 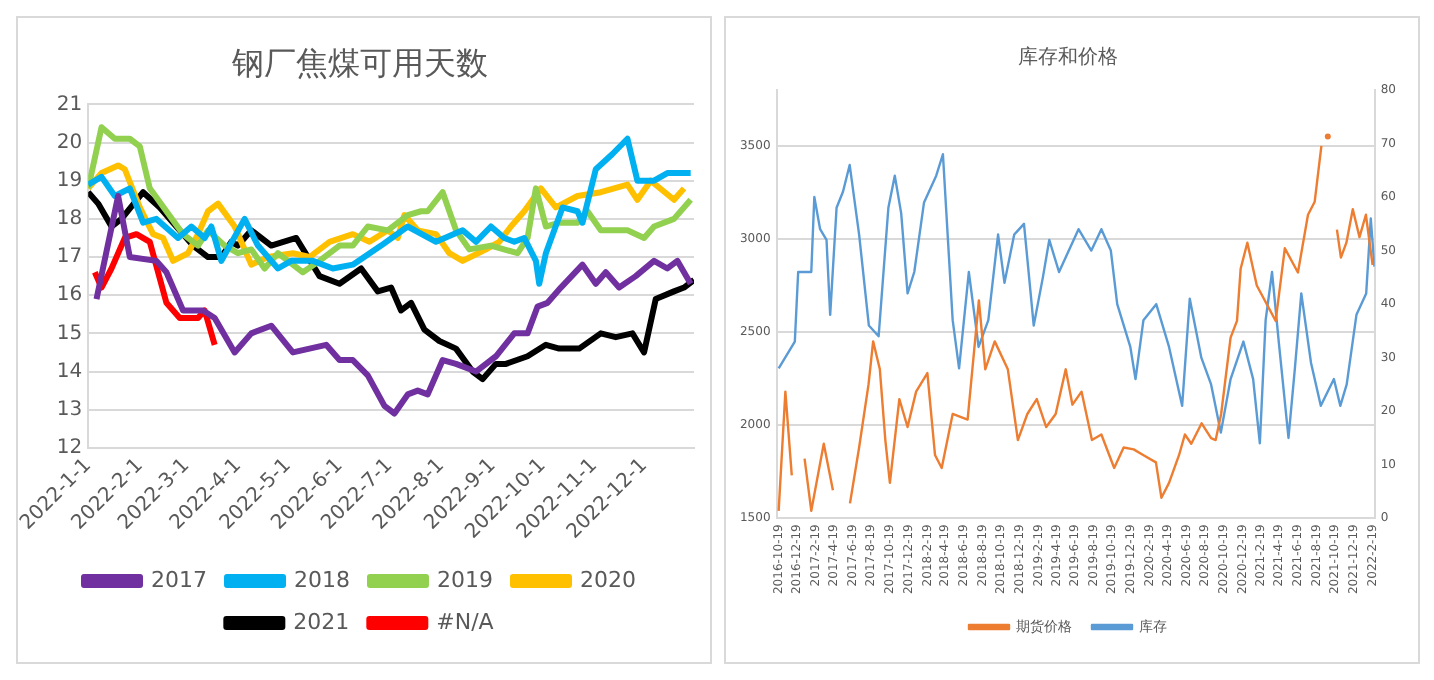 What do you see at coordinates (69, 257) in the screenshot?
I see `y-tick-label: 17` at bounding box center [69, 257].